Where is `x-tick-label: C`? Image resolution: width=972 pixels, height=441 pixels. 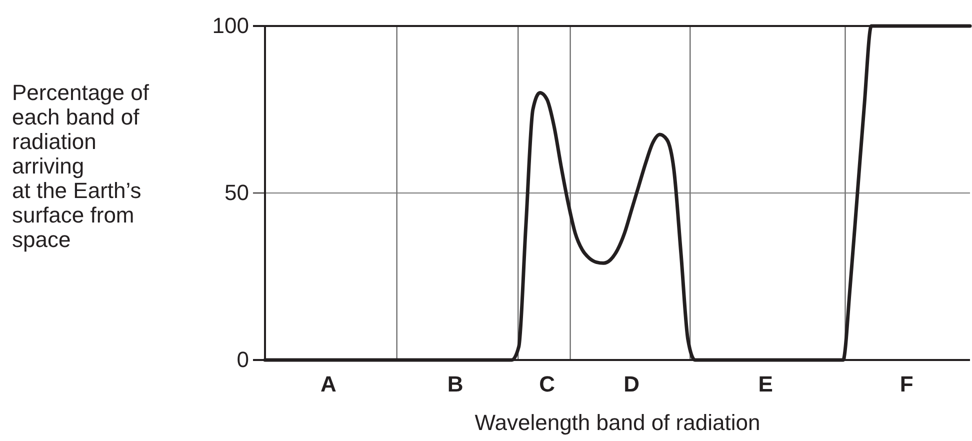 x-tick-label: C is located at coordinates (547, 384).